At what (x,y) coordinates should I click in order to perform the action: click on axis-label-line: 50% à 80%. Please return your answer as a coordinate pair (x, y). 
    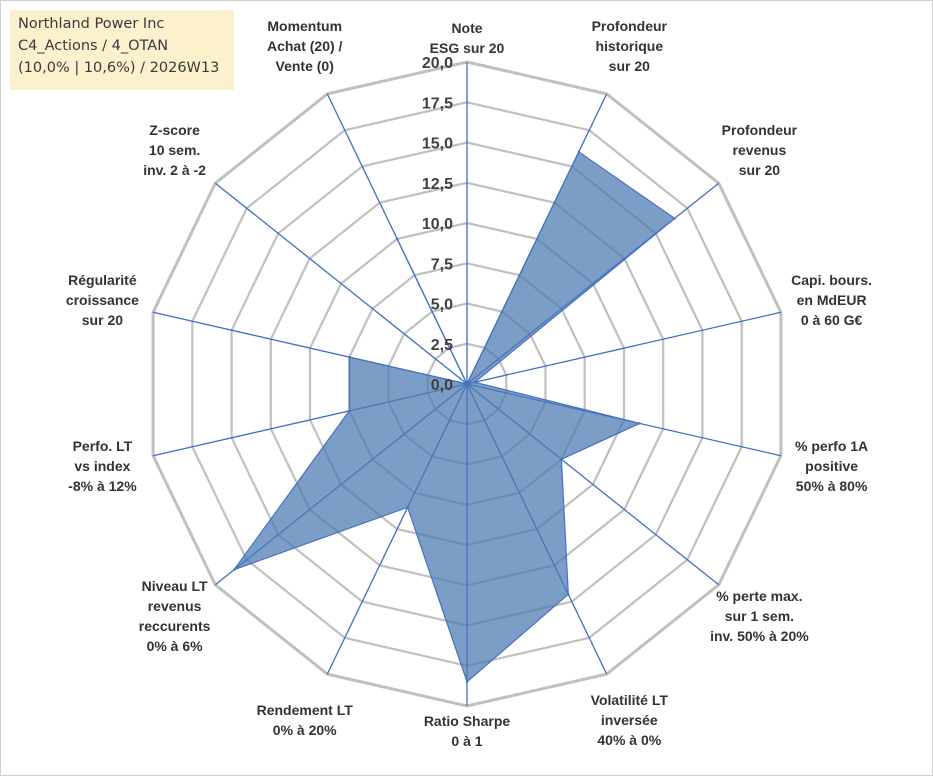
    Looking at the image, I should click on (832, 486).